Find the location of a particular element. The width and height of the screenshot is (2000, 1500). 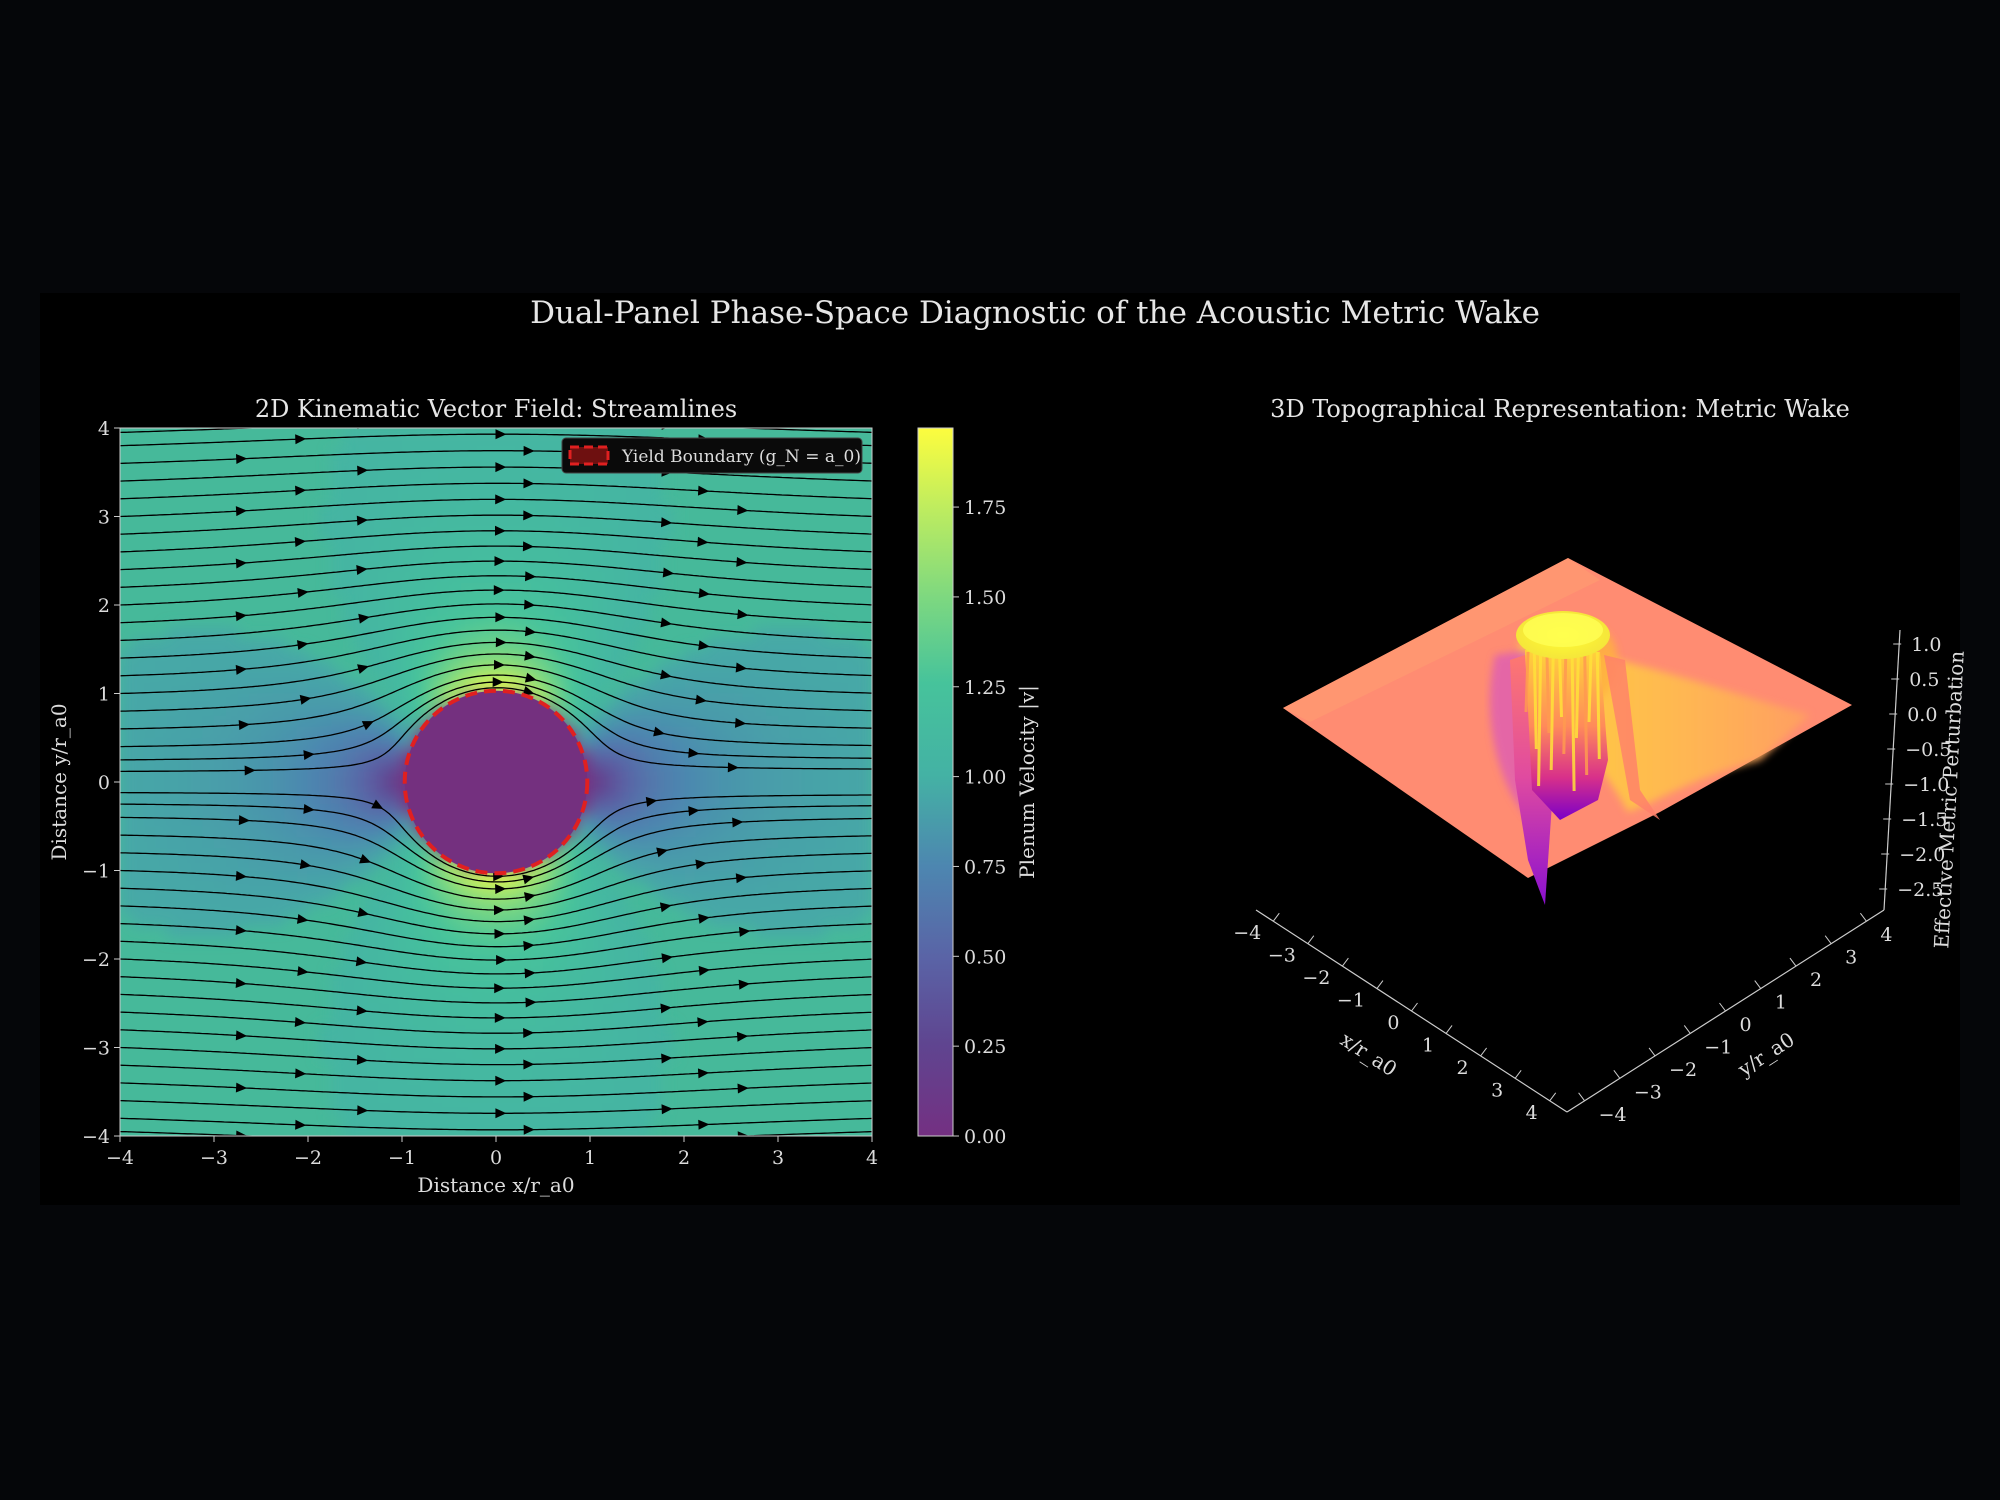

streamline is located at coordinates (496, 1124).